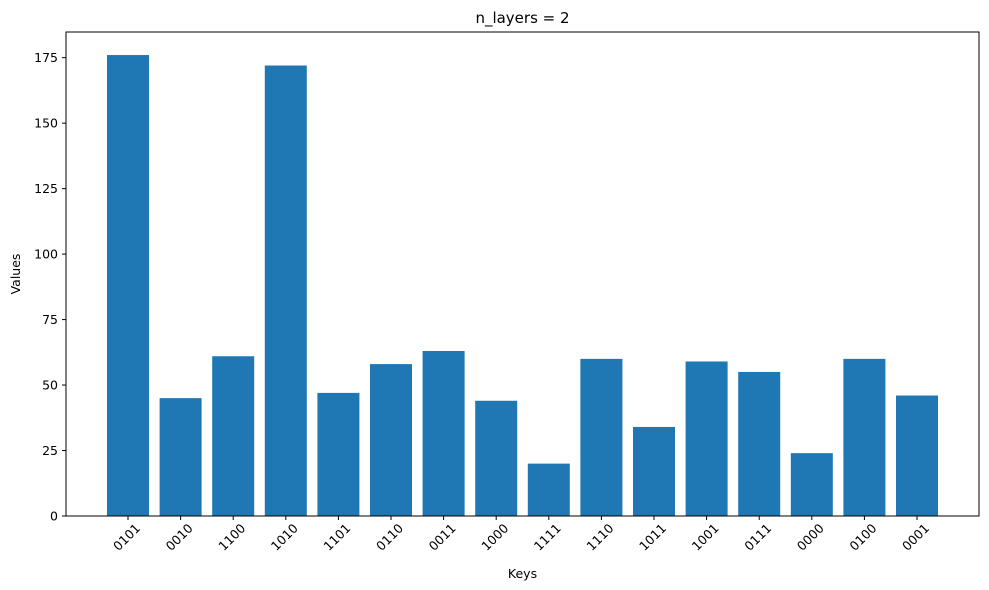 The height and width of the screenshot is (590, 989). Describe the element at coordinates (46, 188) in the screenshot. I see `y-tick-label: 125` at that location.